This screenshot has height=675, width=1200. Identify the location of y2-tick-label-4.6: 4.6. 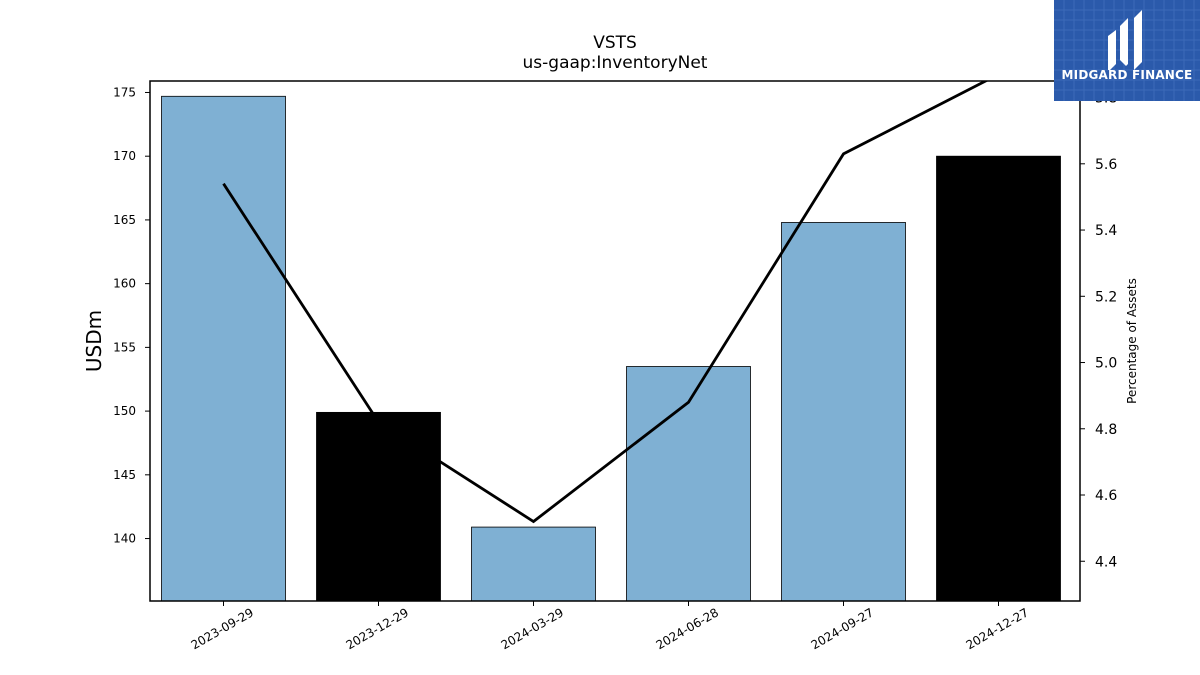
(1106, 496).